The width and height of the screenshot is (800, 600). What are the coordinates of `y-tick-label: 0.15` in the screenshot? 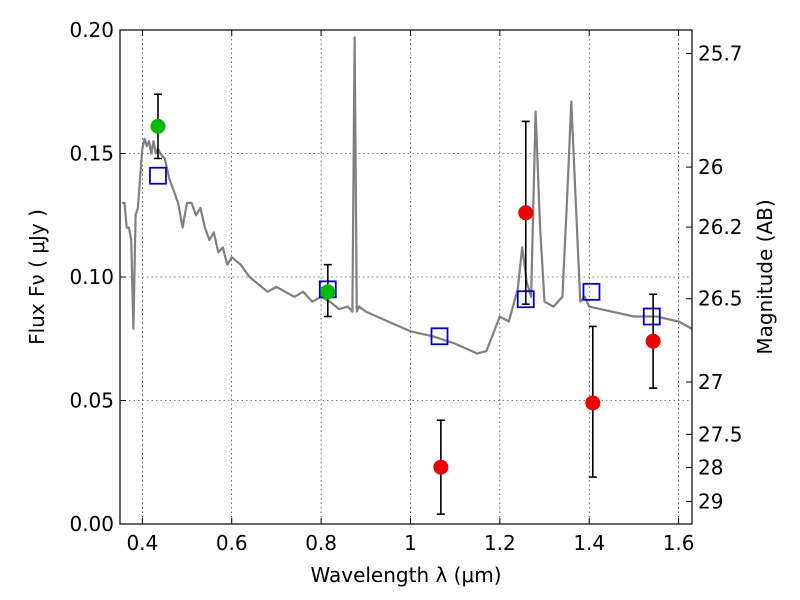 It's located at (91, 154).